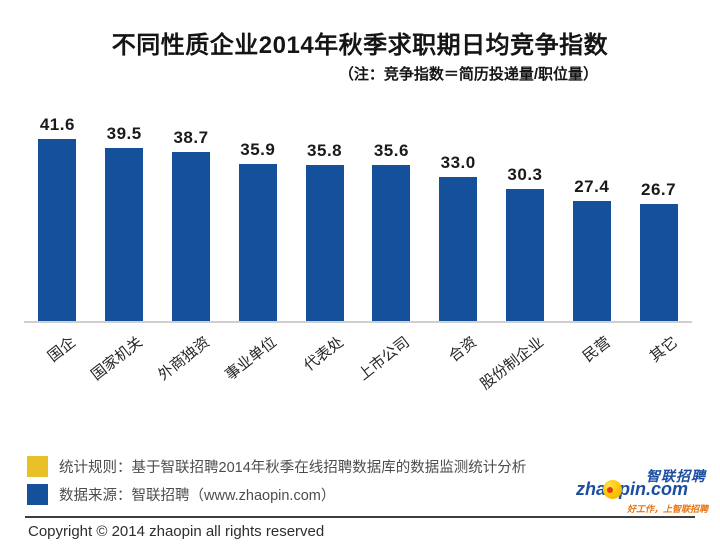  What do you see at coordinates (325, 150) in the screenshot?
I see `bar-value-label: 35.8` at bounding box center [325, 150].